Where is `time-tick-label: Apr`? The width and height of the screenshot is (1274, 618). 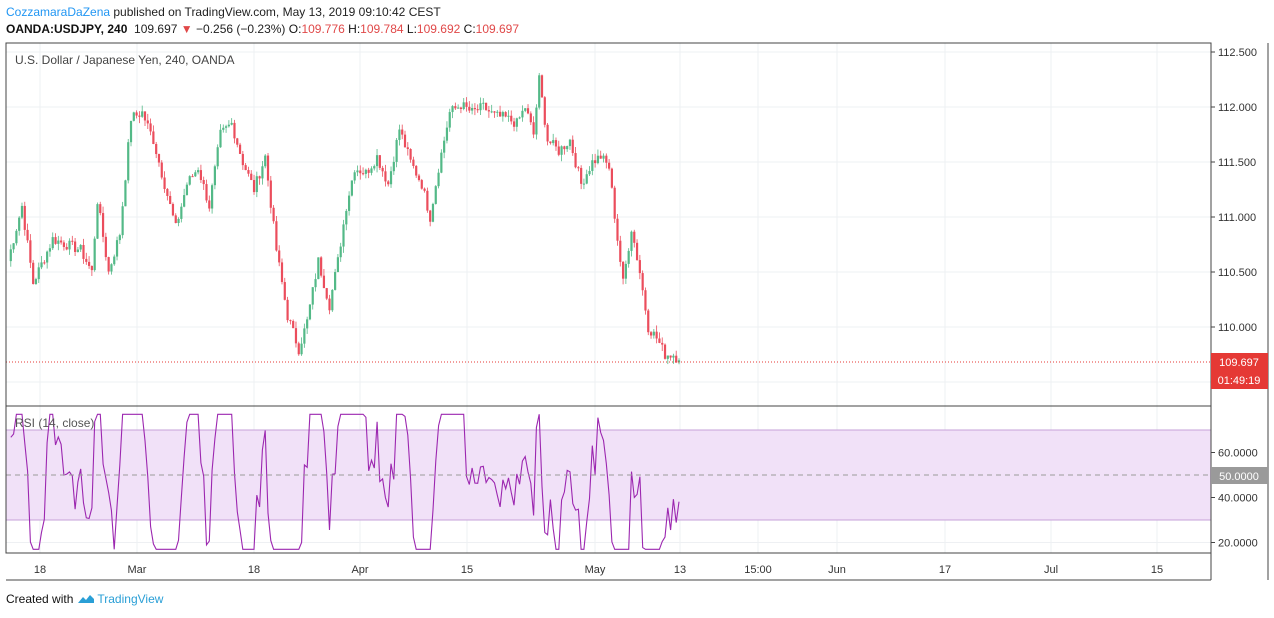
time-tick-label: Apr is located at coordinates (359, 570).